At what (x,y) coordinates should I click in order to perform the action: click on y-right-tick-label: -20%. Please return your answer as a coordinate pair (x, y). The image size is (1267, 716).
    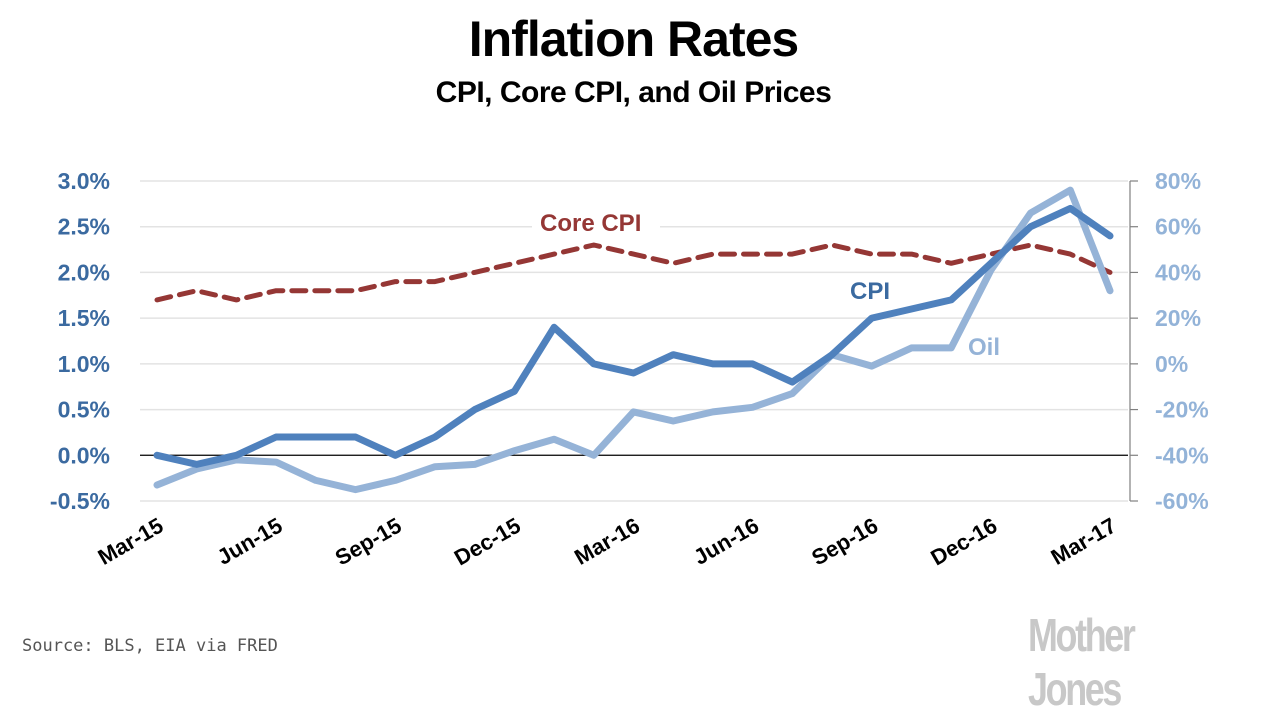
    Looking at the image, I should click on (1182, 410).